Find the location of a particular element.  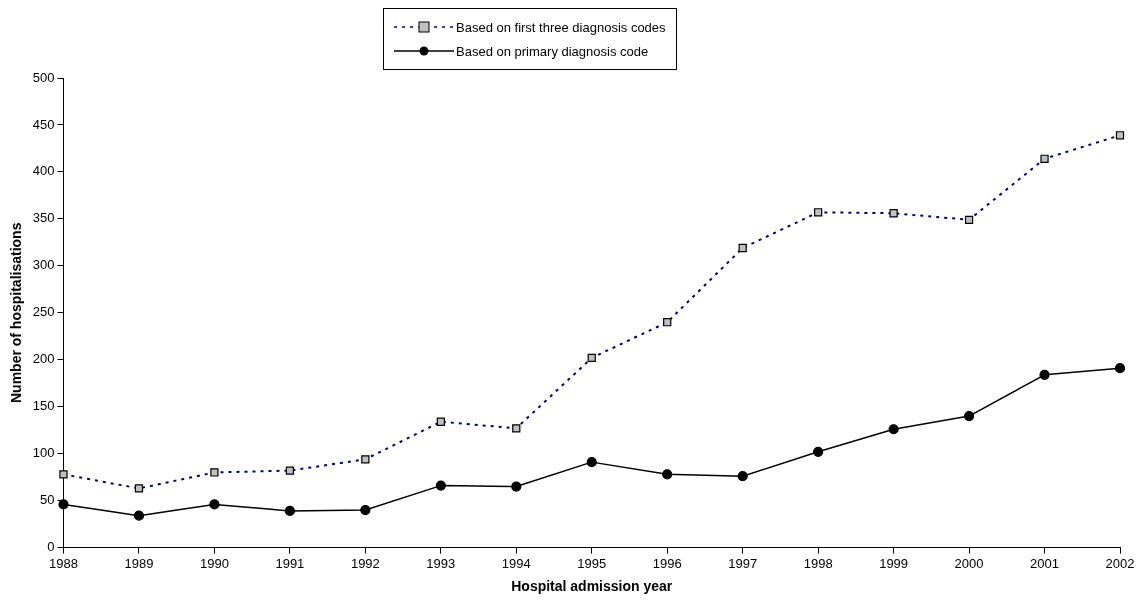

x-tick-label: 1991 is located at coordinates (290, 563).